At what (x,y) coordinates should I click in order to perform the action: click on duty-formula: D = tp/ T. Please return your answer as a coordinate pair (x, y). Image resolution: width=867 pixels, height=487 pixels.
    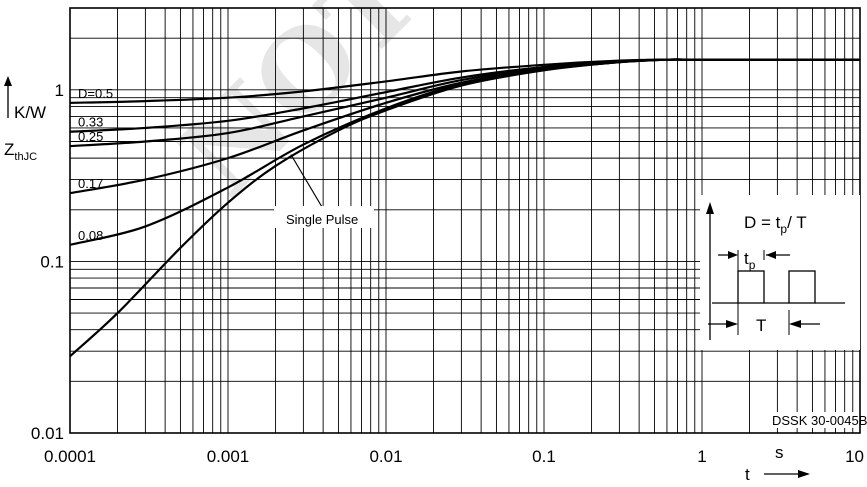
    Looking at the image, I should click on (775, 224).